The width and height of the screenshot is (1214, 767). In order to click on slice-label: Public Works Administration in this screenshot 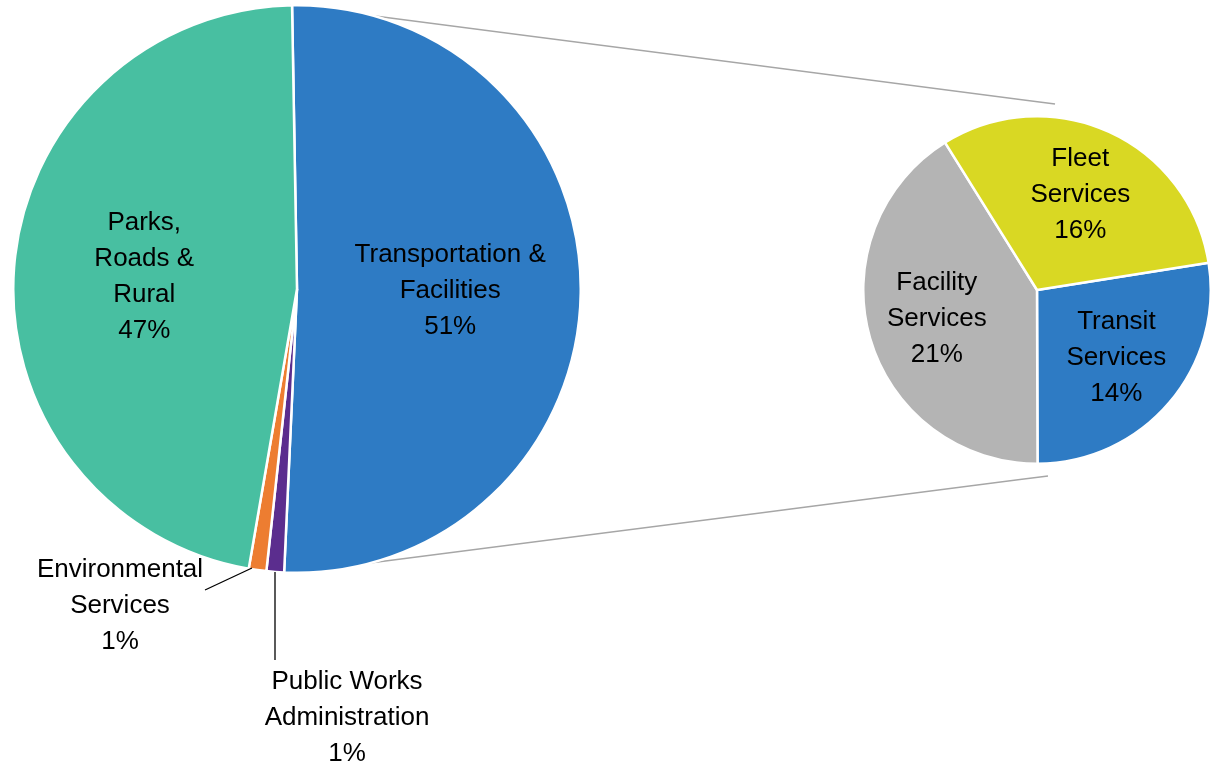, I will do `click(347, 698)`.